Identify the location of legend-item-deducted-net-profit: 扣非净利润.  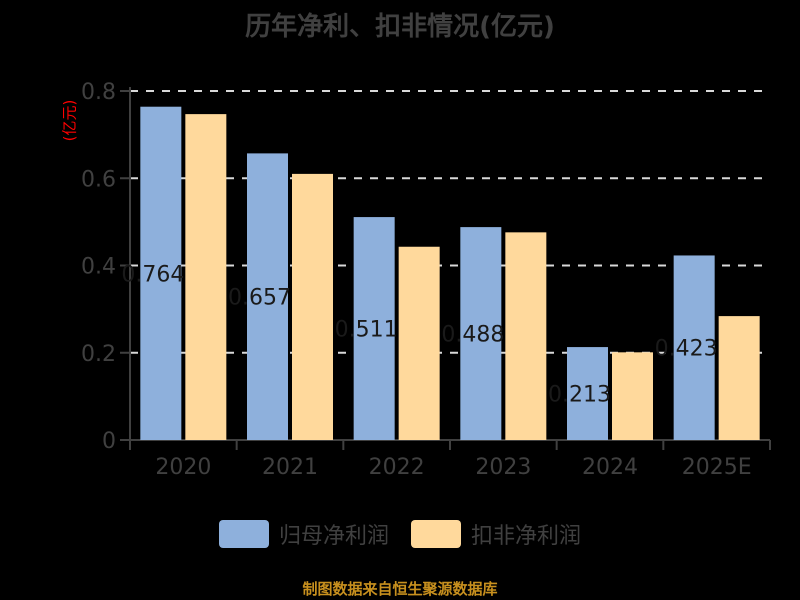
(496, 534).